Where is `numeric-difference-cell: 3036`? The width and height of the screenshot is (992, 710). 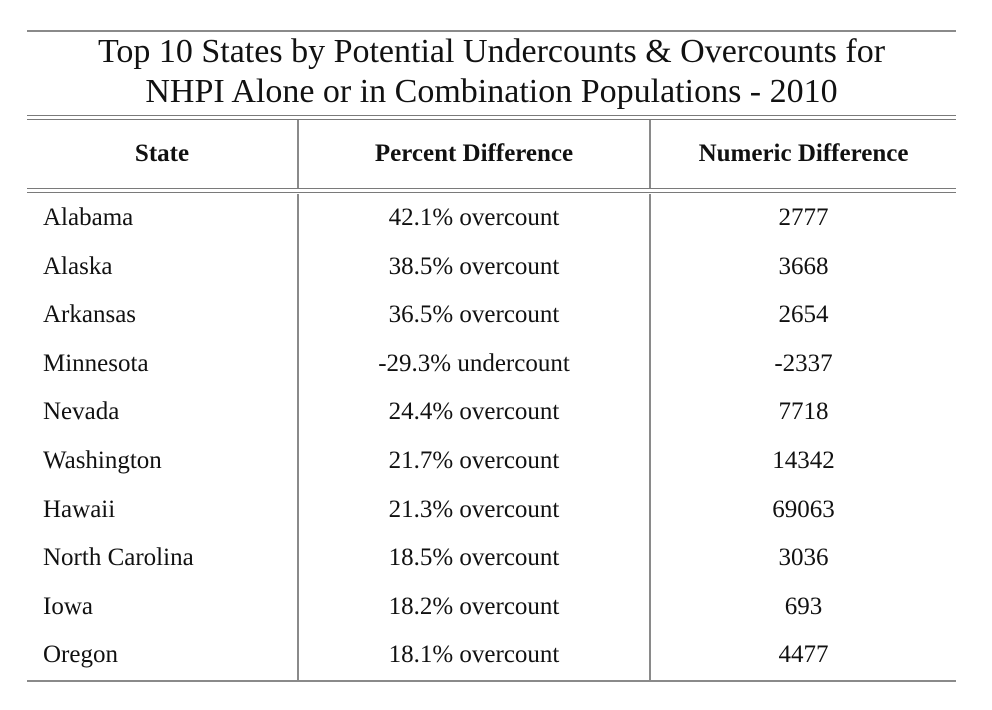 numeric-difference-cell: 3036 is located at coordinates (803, 558).